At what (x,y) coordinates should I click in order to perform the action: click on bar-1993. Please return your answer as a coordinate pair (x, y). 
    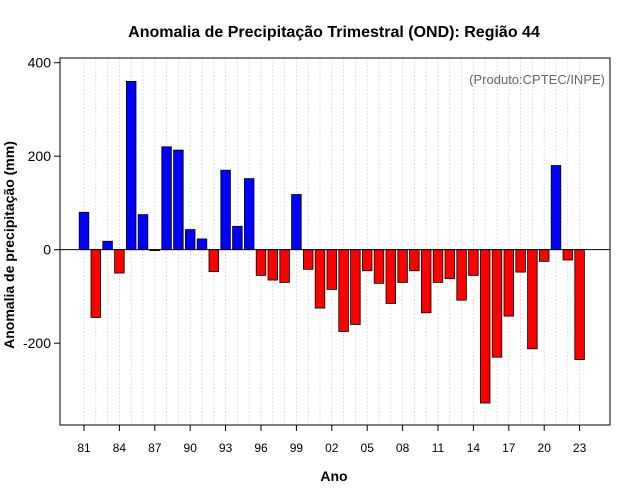
    Looking at the image, I should click on (225, 210).